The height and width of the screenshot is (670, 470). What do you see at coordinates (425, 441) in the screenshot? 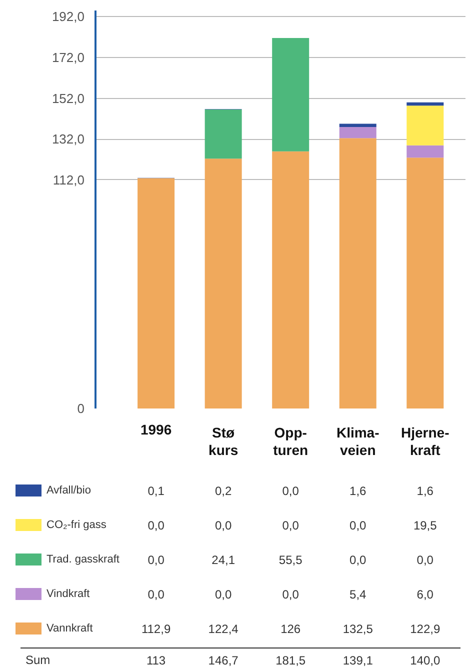
I see `x-tick-label: Hjerne- kraft` at bounding box center [425, 441].